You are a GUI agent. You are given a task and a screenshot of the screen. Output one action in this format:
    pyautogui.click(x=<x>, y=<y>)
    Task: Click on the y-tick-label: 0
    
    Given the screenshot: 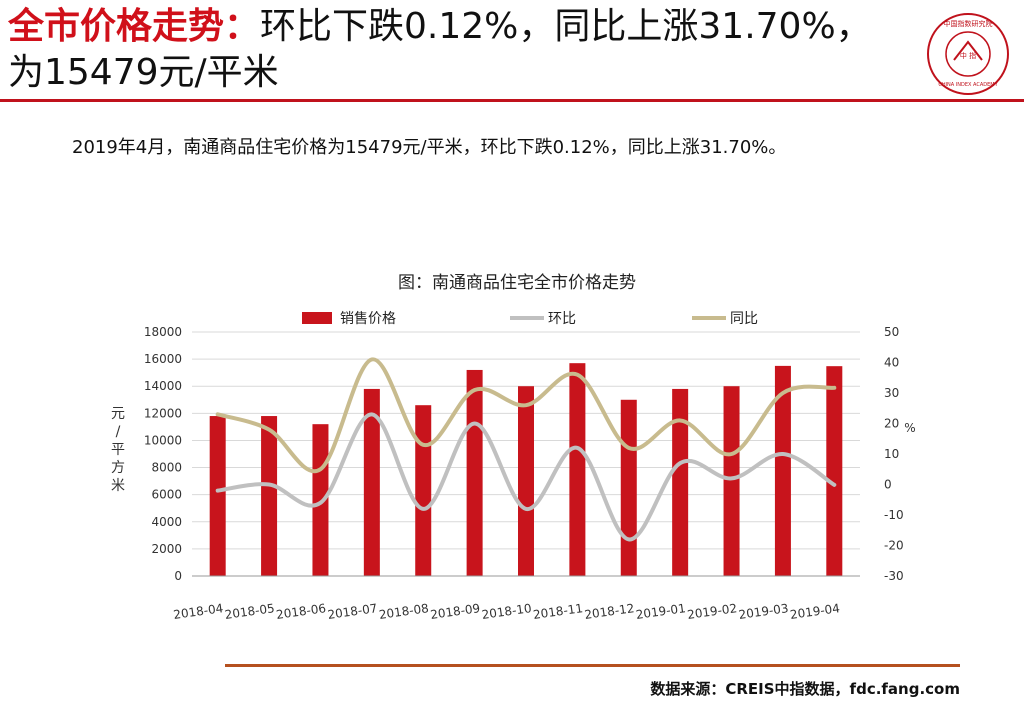 What is the action you would take?
    pyautogui.click(x=178, y=576)
    